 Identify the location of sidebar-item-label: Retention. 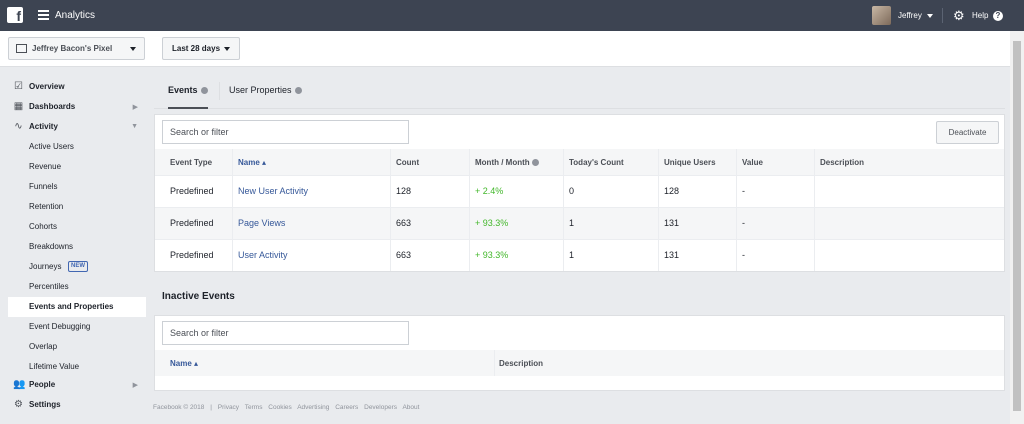
(46, 206).